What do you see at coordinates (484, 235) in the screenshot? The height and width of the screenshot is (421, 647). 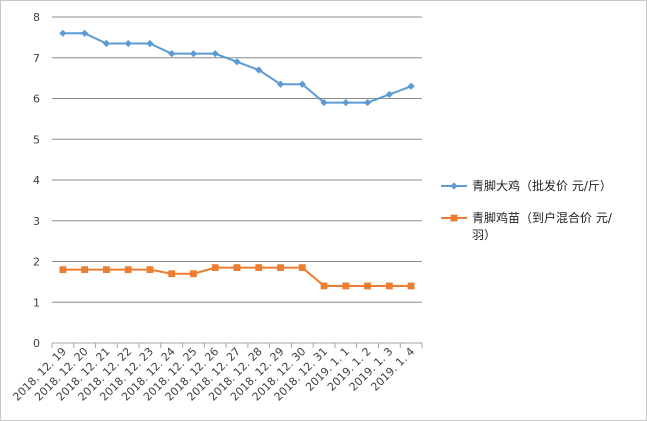 I see `legend-label: 羽）` at bounding box center [484, 235].